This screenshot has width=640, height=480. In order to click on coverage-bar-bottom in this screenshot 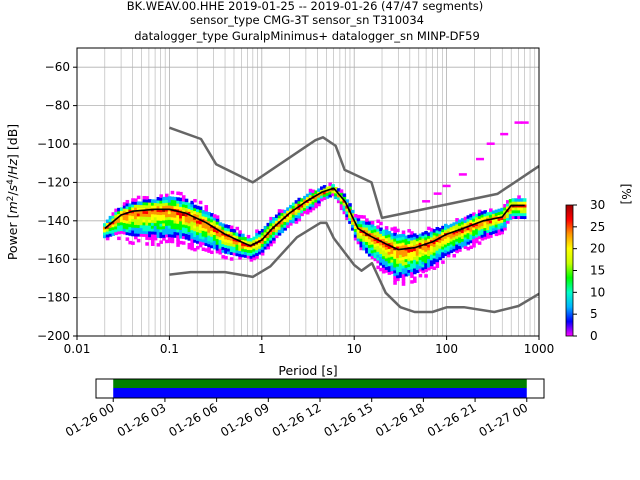, I will do `click(320, 393)`.